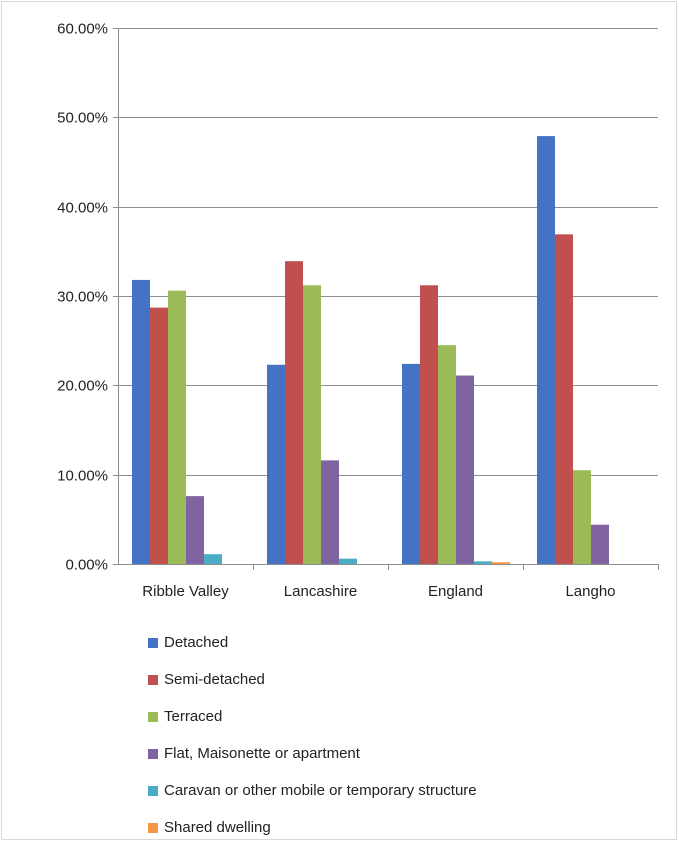  What do you see at coordinates (312, 827) in the screenshot?
I see `legend-item: Shared dwelling` at bounding box center [312, 827].